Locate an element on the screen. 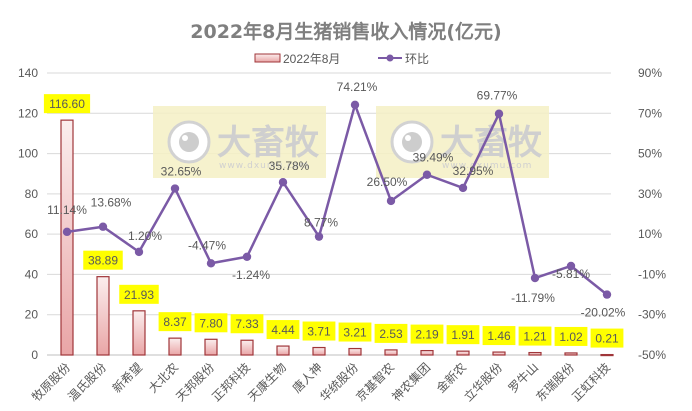 This screenshot has width=692, height=411. svg-text: 2.53 is located at coordinates (391, 334).